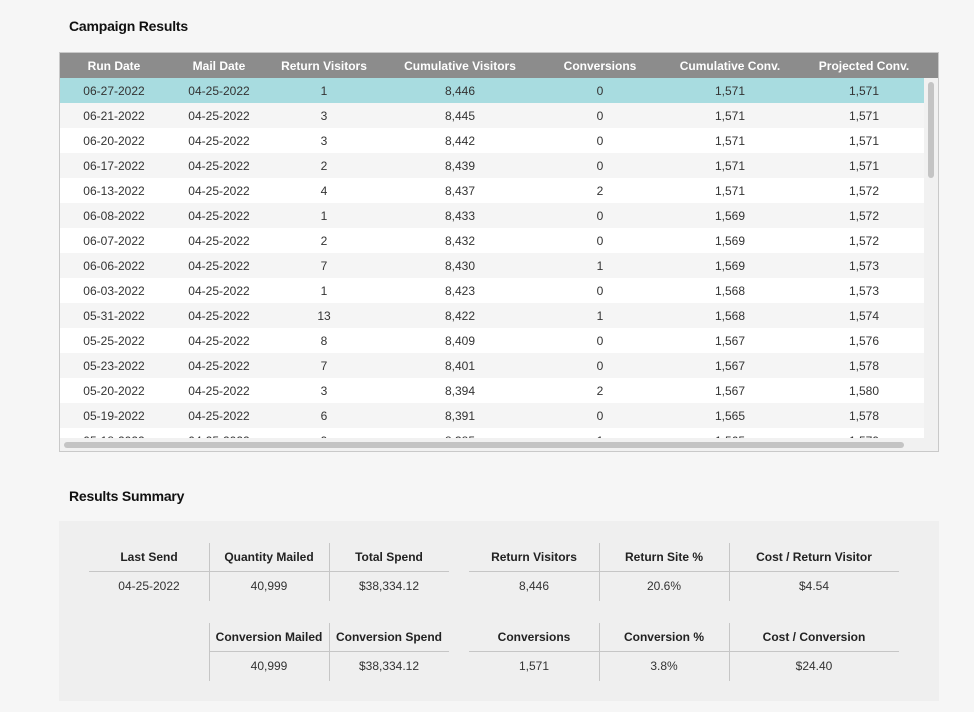 Image resolution: width=974 pixels, height=712 pixels. Describe the element at coordinates (324, 315) in the screenshot. I see `table-cell: 13` at that location.